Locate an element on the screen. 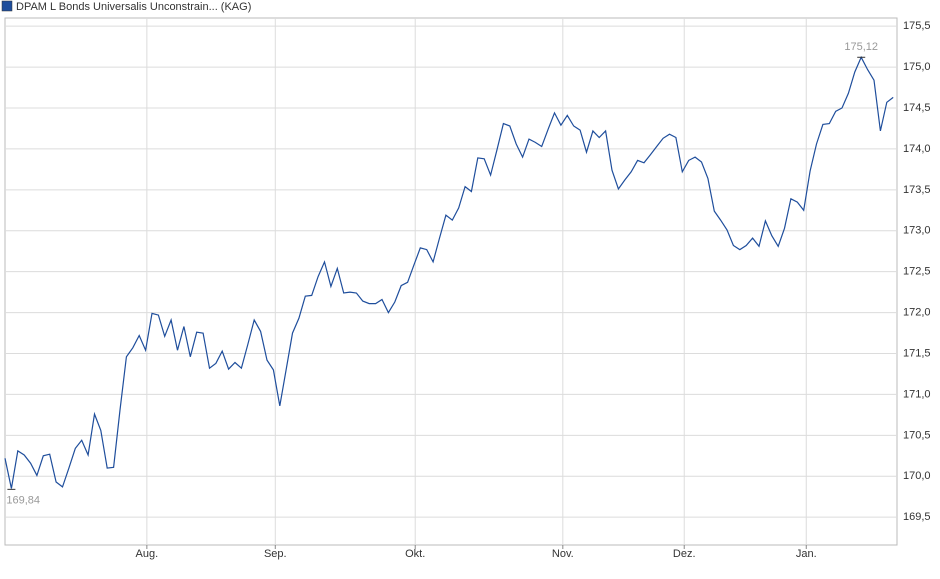 This screenshot has height=579, width=940. y-tick-label: 170,5 is located at coordinates (917, 435).